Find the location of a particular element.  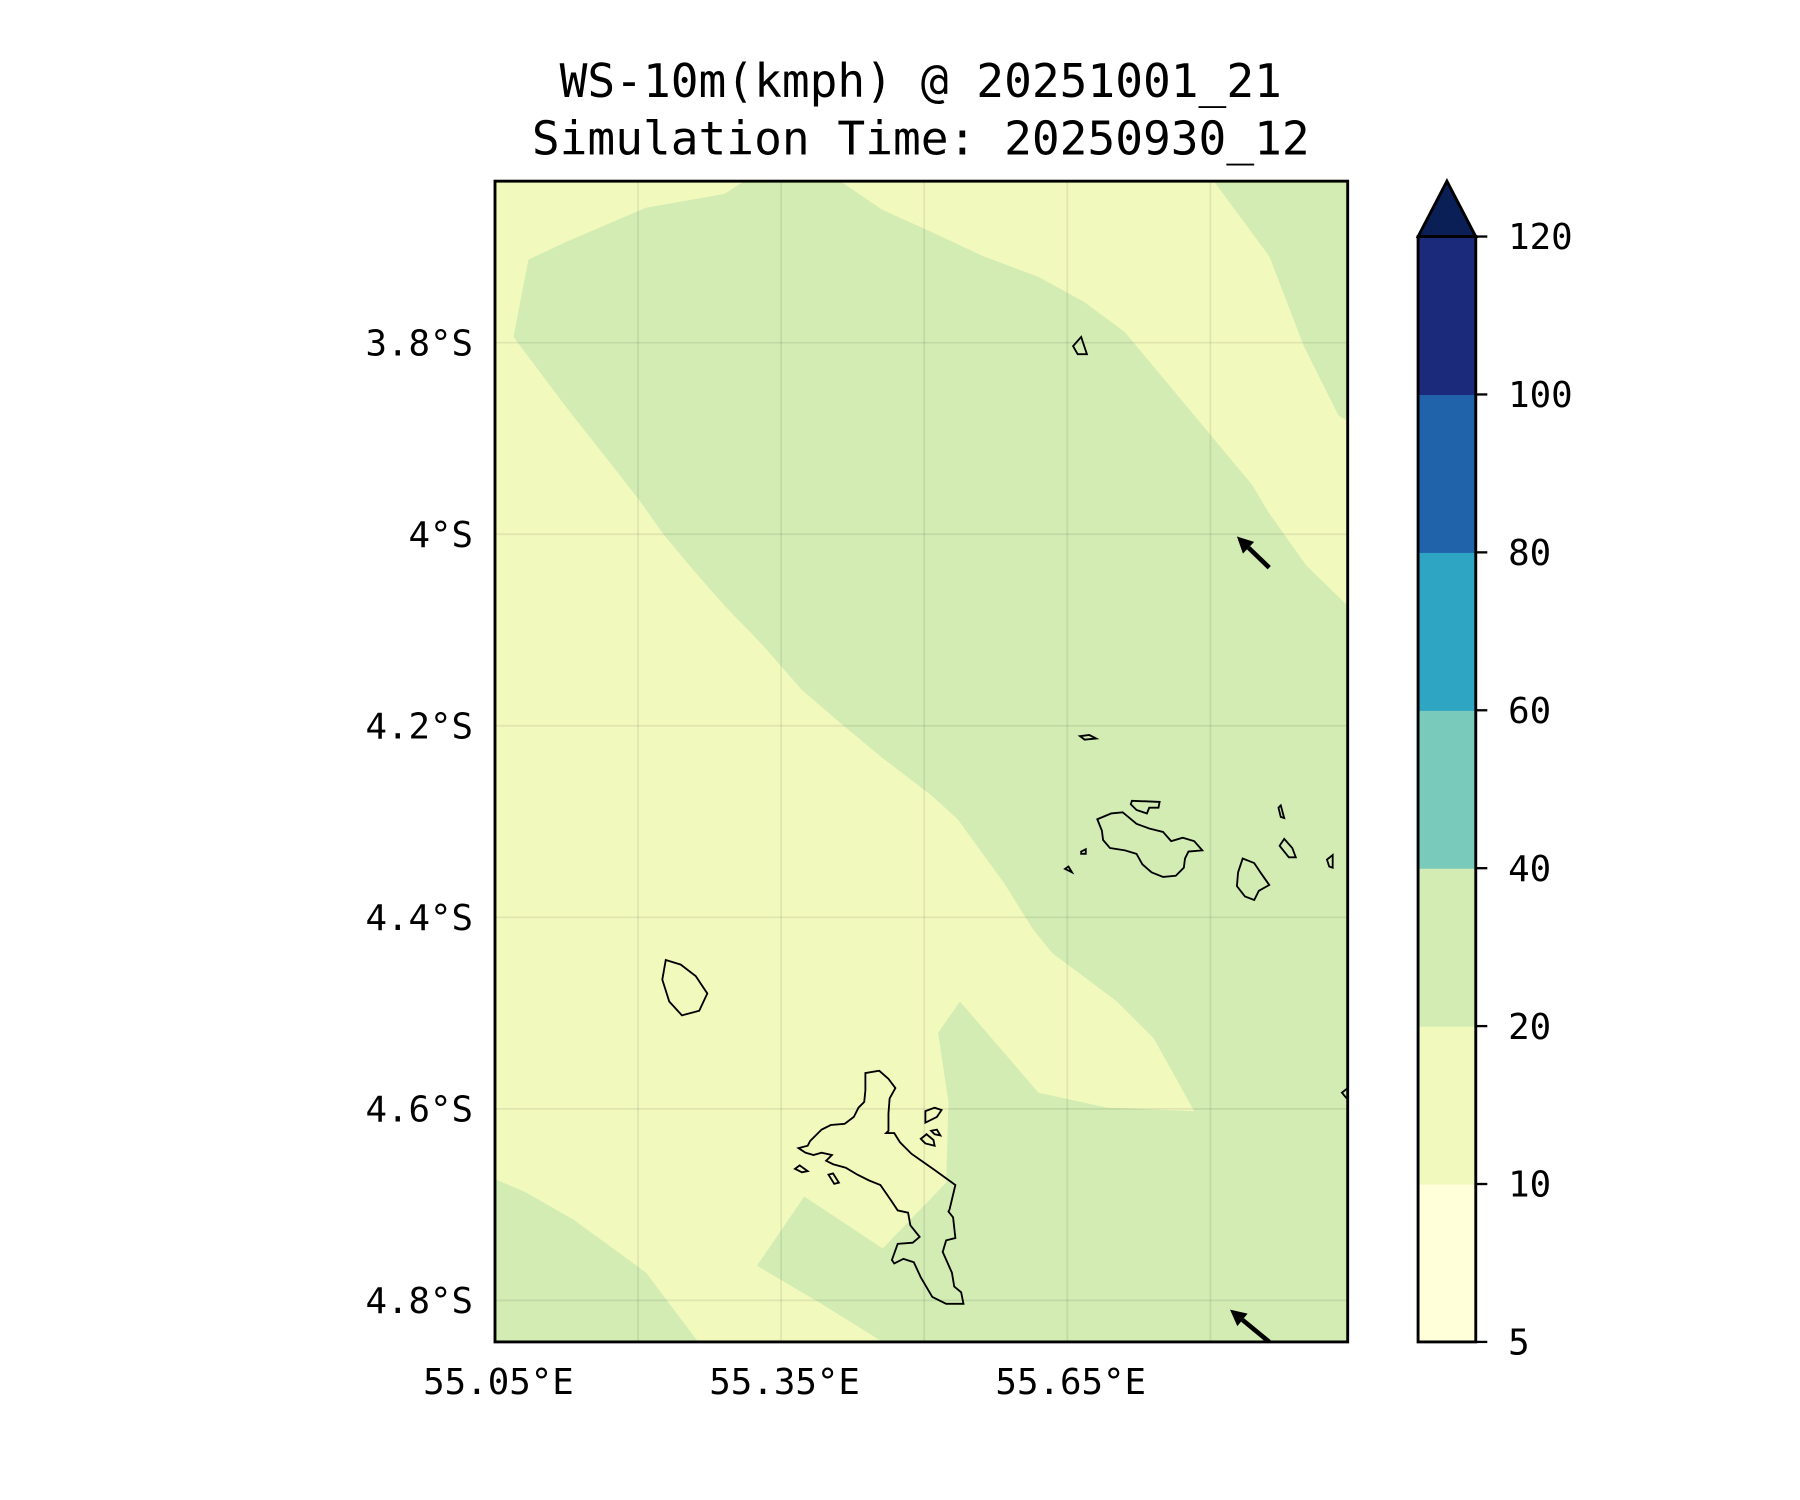

y-tick-label: 4.6°S is located at coordinates (419, 1110).